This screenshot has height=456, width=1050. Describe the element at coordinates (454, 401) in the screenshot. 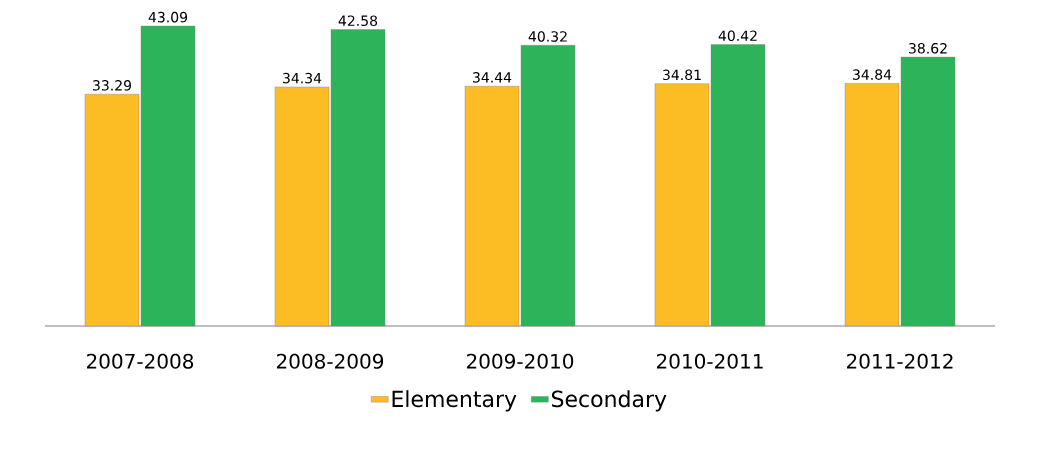

I see `legend-label: Elementary` at that location.